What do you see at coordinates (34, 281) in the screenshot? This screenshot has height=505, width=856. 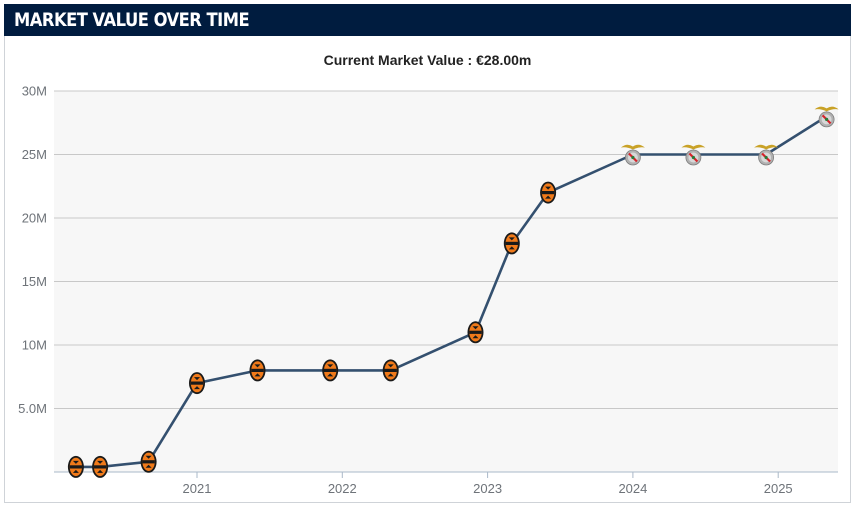 I see `y-tick-label: 15M` at bounding box center [34, 281].